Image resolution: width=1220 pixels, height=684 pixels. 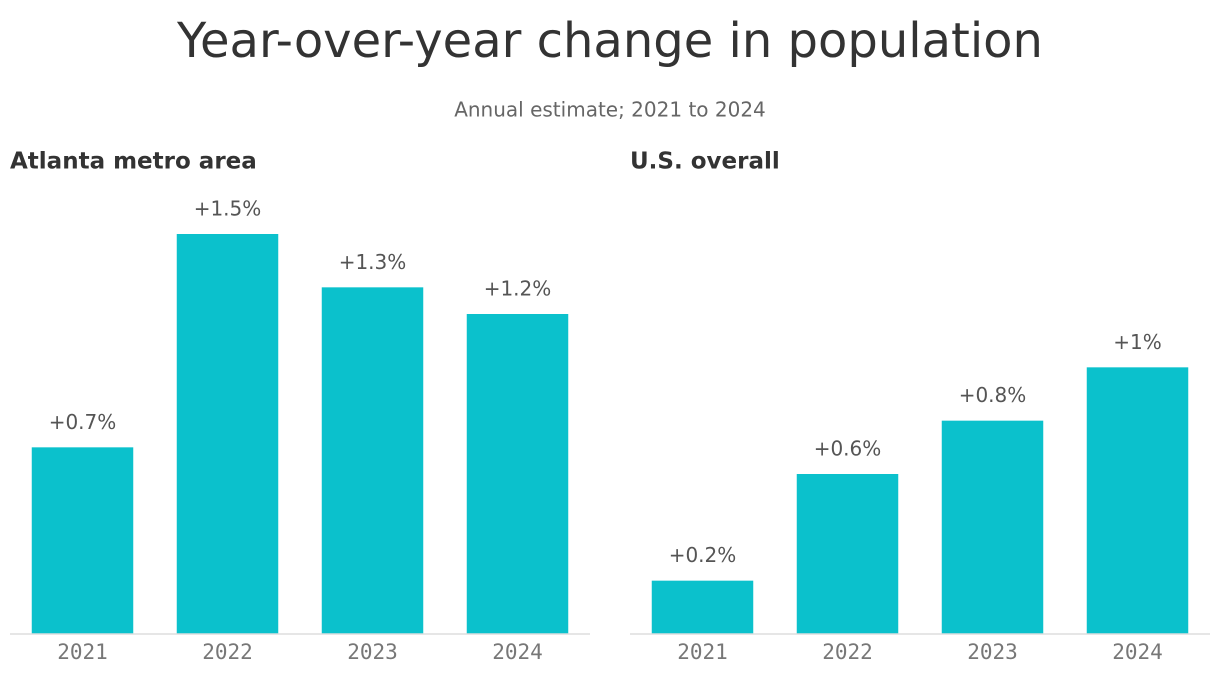 What do you see at coordinates (133, 162) in the screenshot?
I see `panel-title: Atlanta metro area` at bounding box center [133, 162].